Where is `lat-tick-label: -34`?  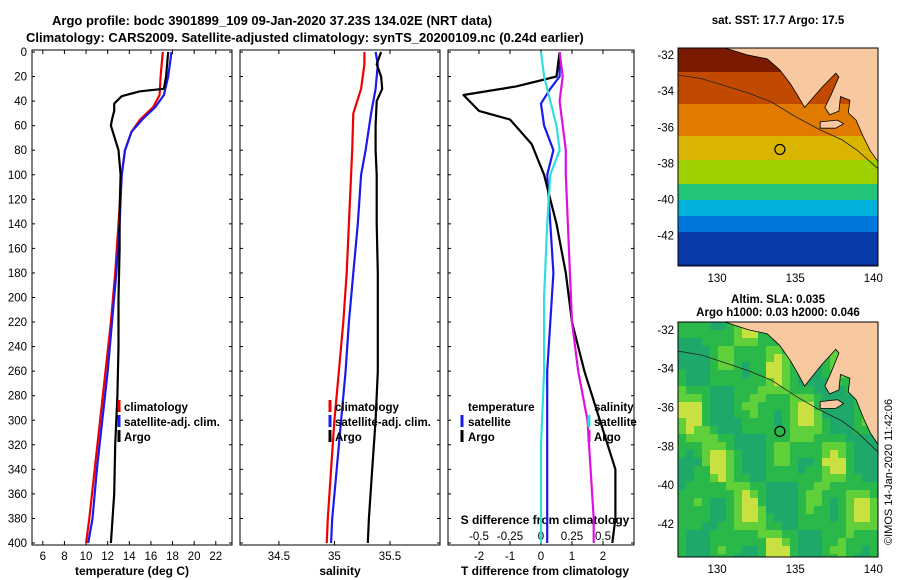
lat-tick-label: -34 is located at coordinates (665, 370).